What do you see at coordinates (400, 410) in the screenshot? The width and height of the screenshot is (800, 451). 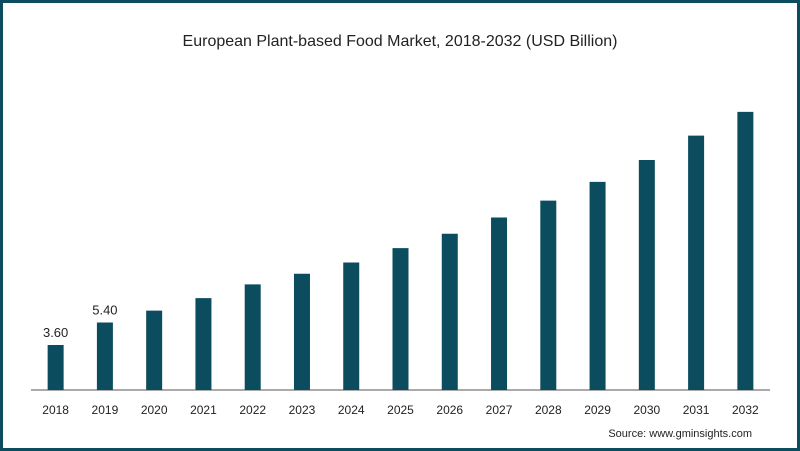 I see `x-tick-label-2025: 2025` at bounding box center [400, 410].